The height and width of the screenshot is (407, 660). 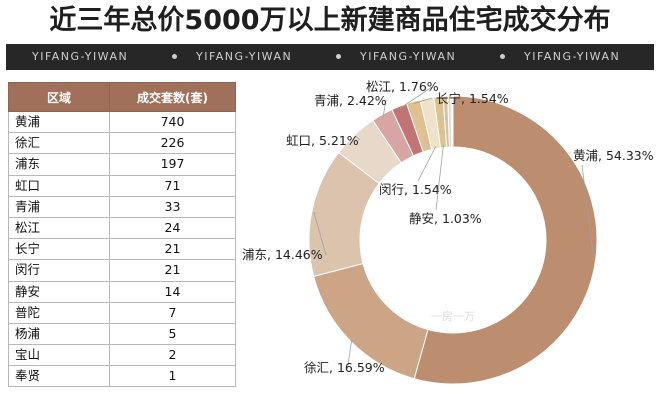 What do you see at coordinates (172, 334) in the screenshot?
I see `count-cell: 5` at bounding box center [172, 334].